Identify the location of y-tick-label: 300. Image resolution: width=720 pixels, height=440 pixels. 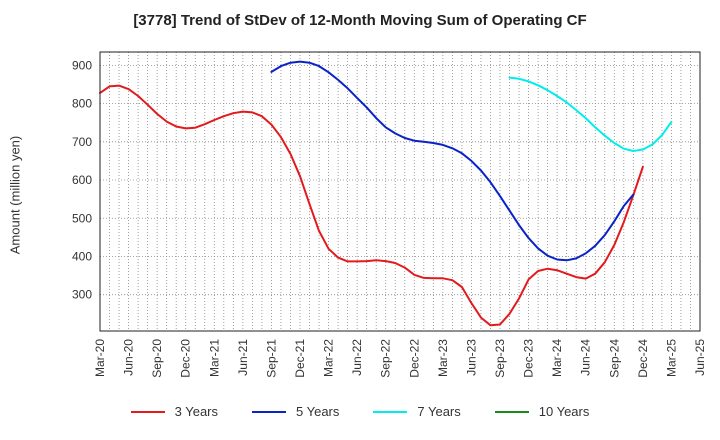
(82, 295).